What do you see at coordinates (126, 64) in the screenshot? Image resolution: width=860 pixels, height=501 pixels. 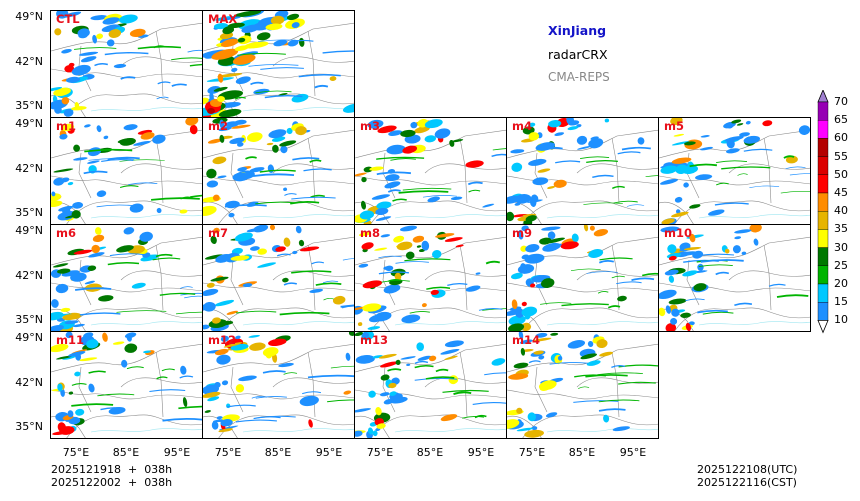 I see `map-panel-ctl: CTL` at bounding box center [126, 64].